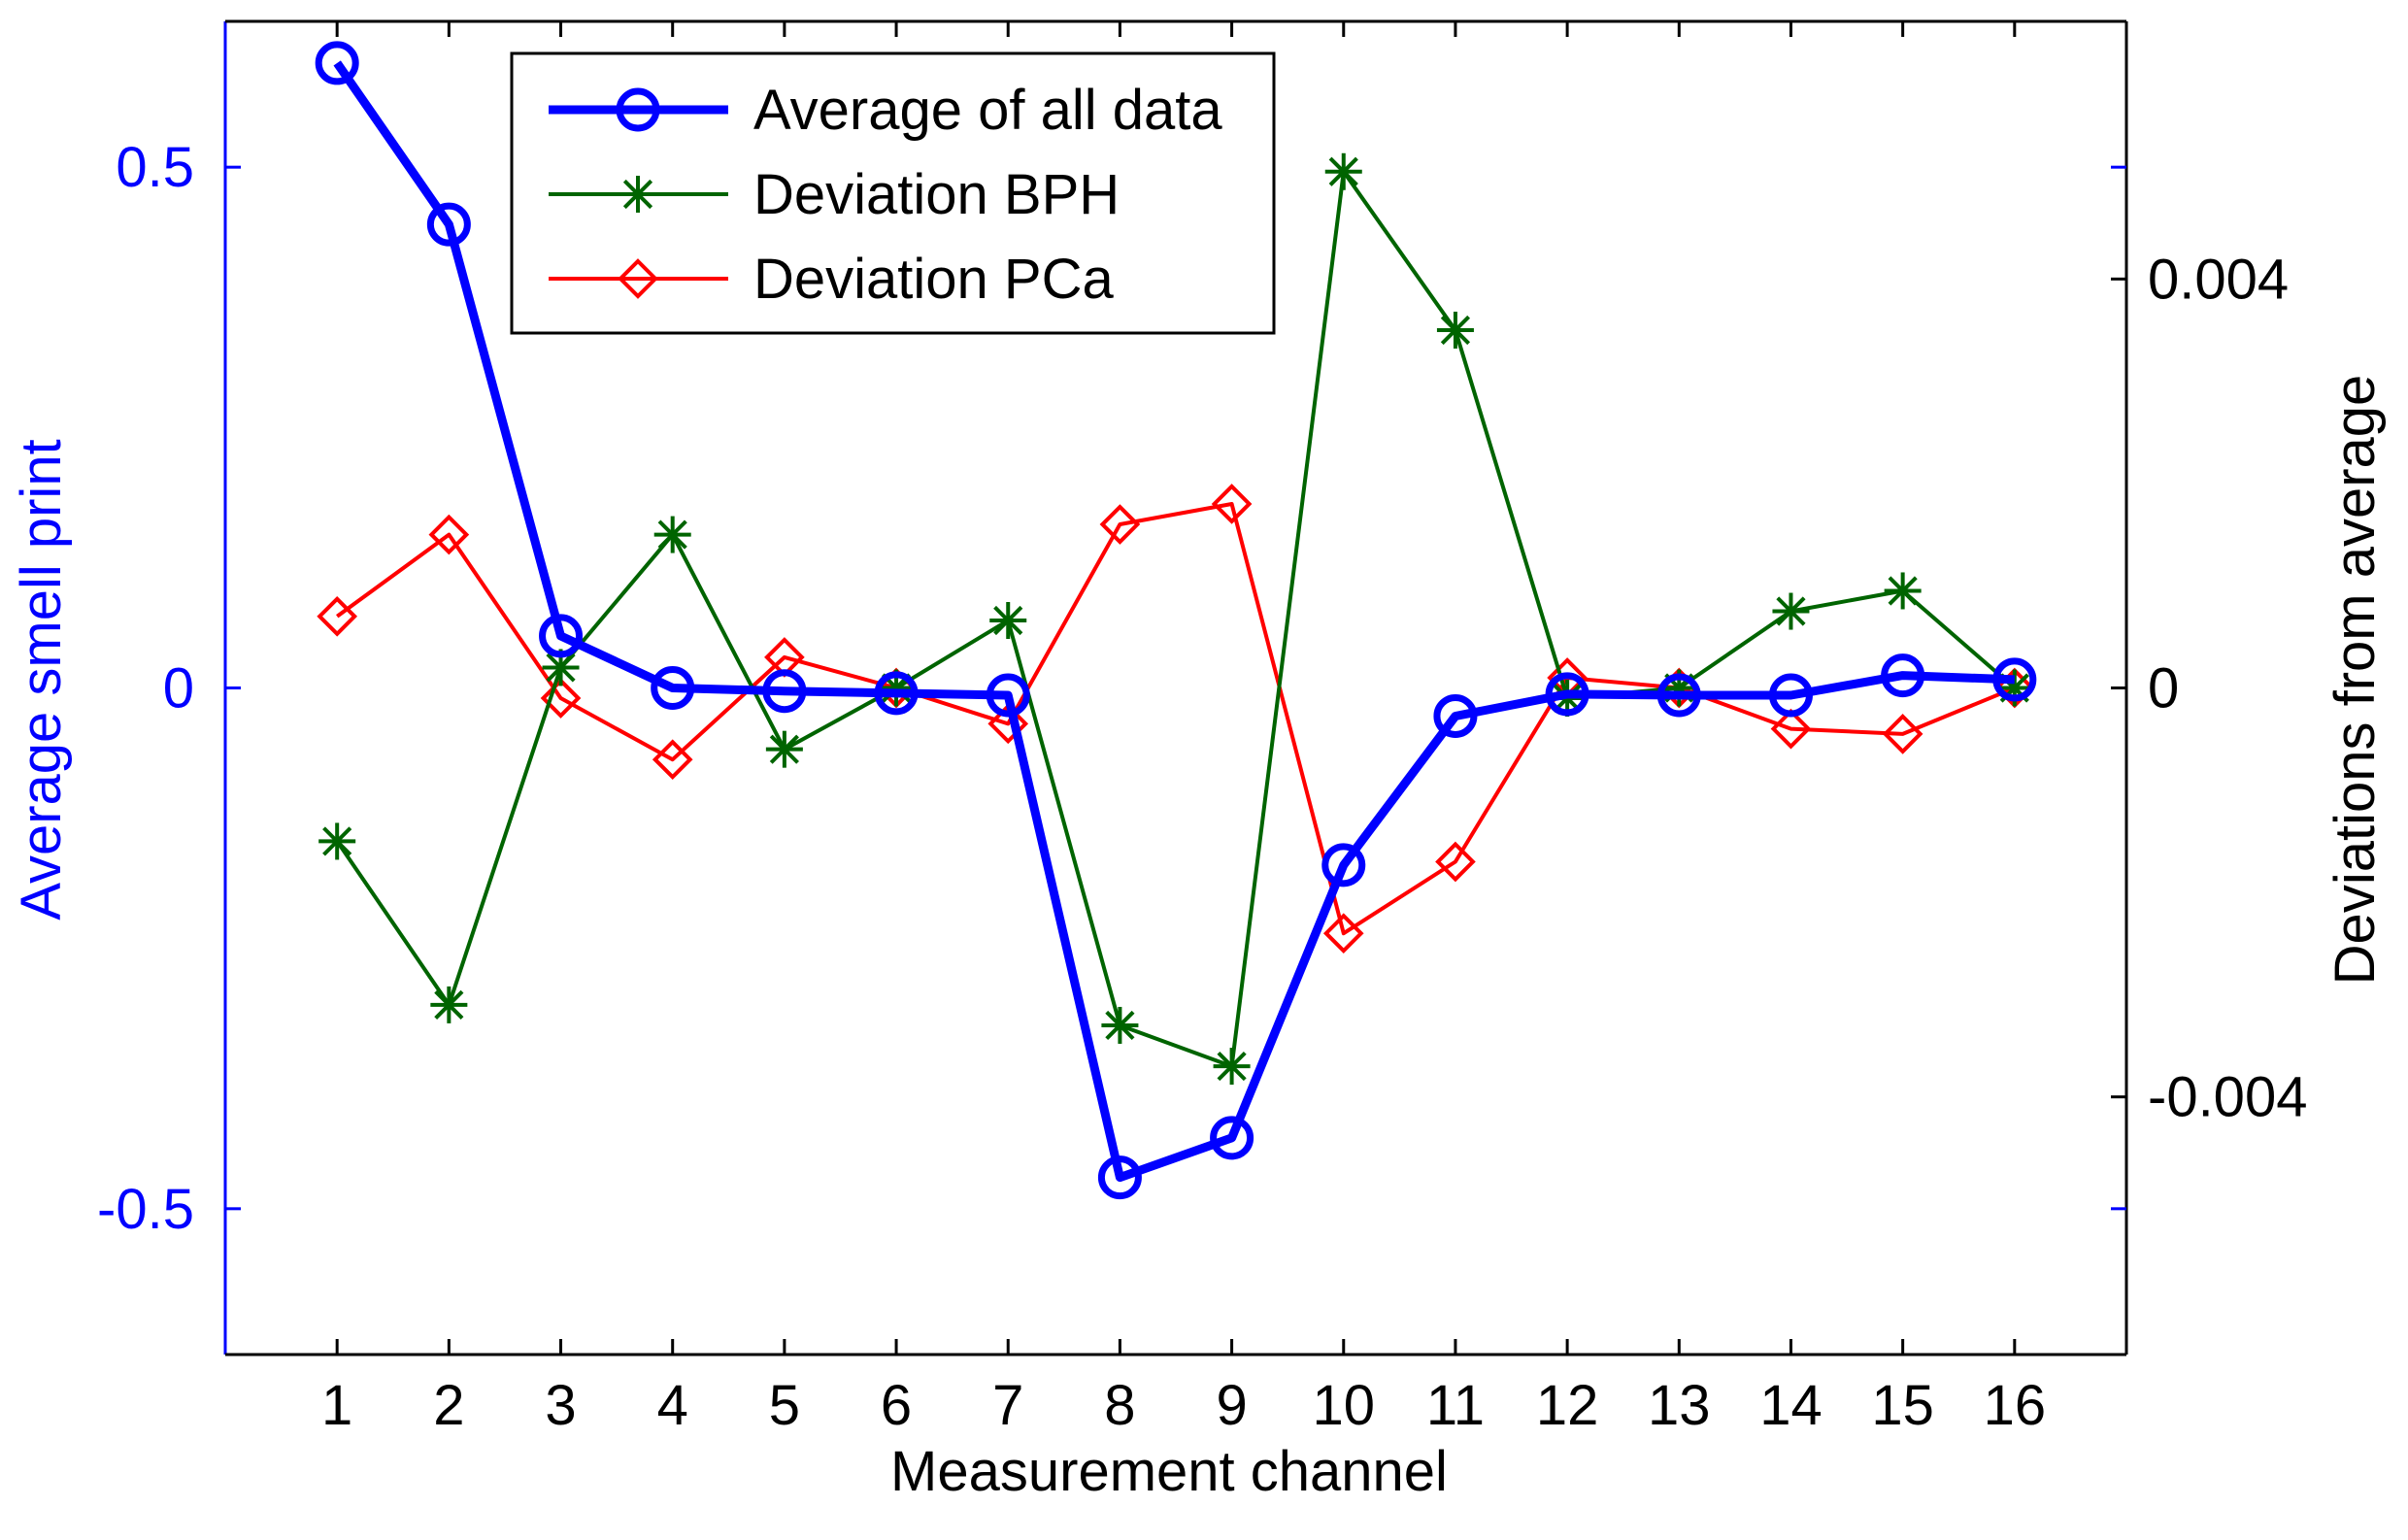 This screenshot has height=1540, width=2408. Describe the element at coordinates (1232, 1405) in the screenshot. I see `x-tick-label-9: 9` at that location.